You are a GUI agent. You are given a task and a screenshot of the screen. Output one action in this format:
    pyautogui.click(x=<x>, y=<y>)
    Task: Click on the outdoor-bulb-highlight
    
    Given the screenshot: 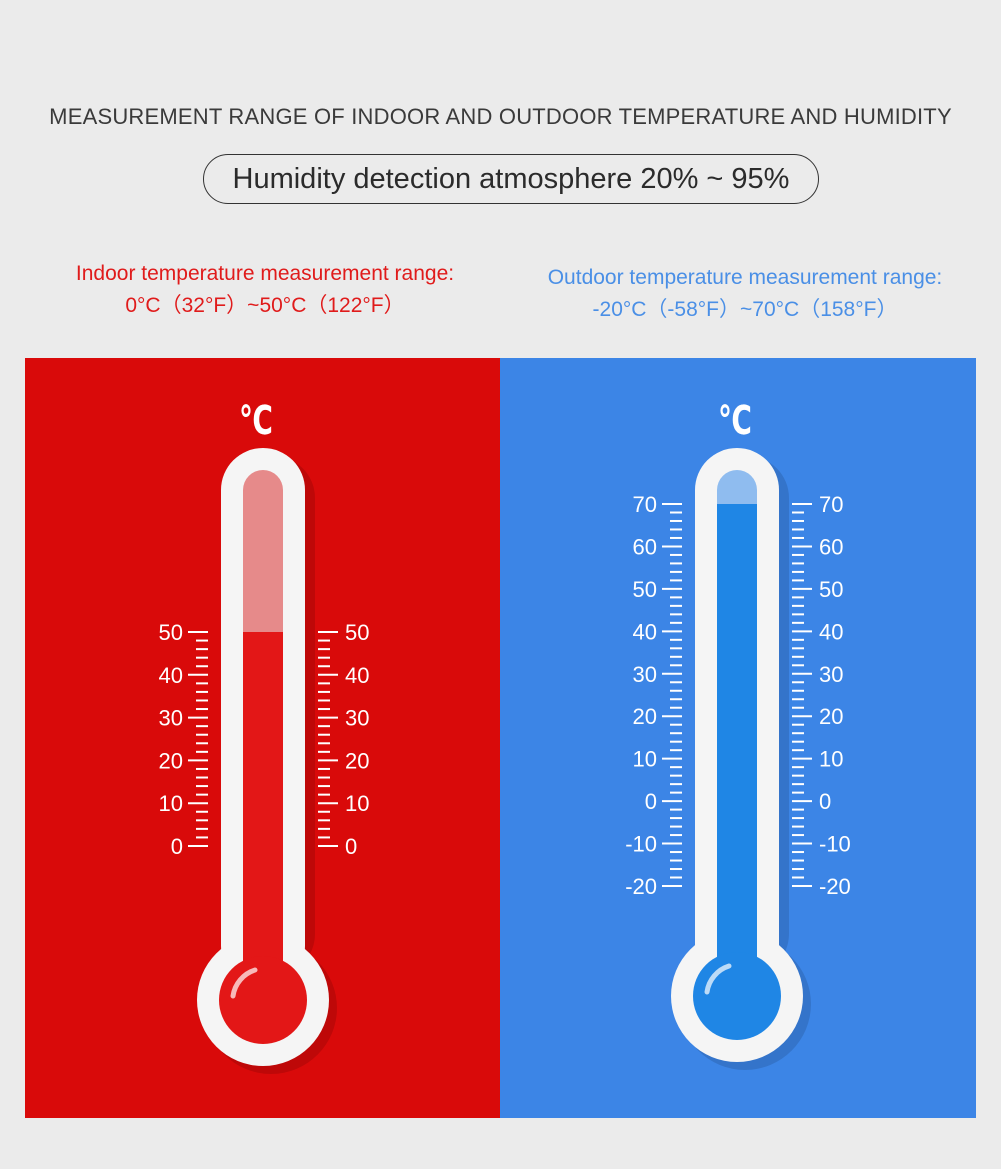 What is the action you would take?
    pyautogui.click(x=718, y=979)
    